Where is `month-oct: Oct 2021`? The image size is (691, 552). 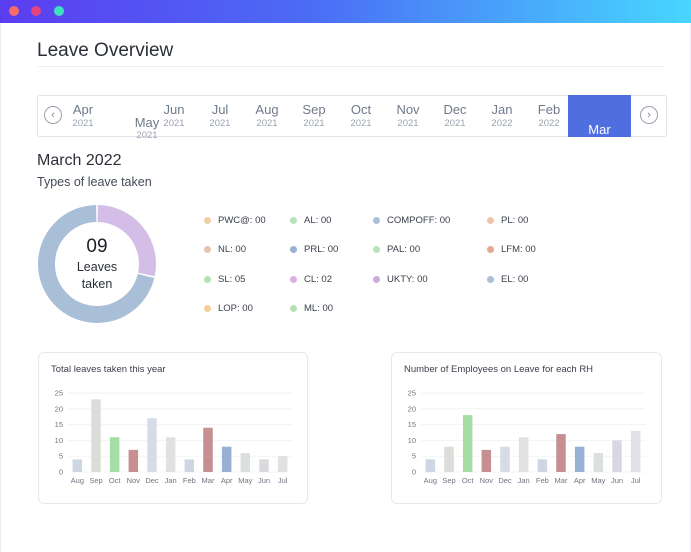 month-oct: Oct 2021 is located at coordinates (361, 116).